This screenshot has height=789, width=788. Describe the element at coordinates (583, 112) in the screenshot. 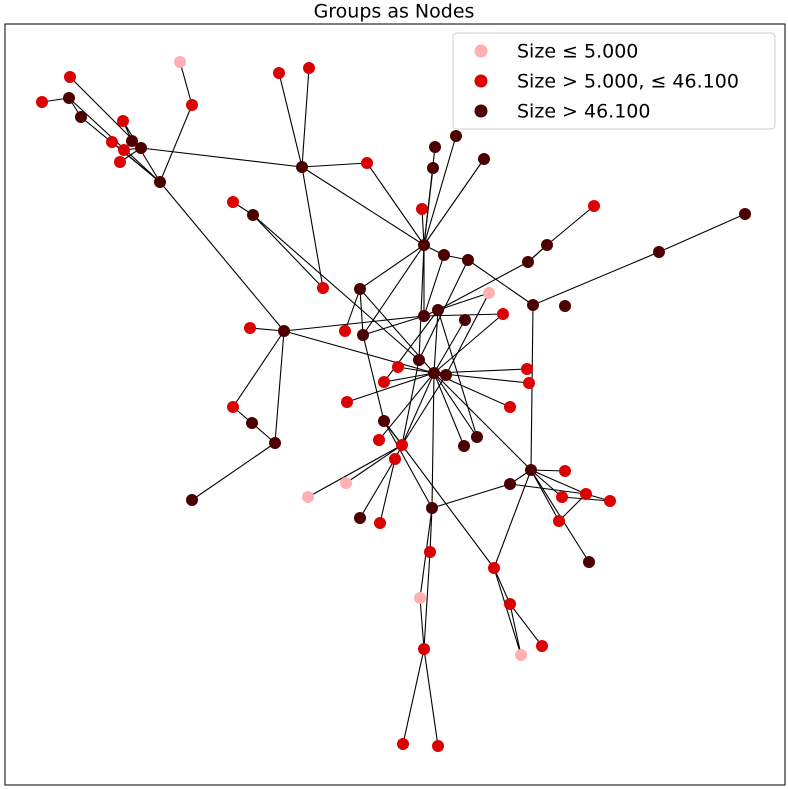

I see `legend-label: Size > 46.100` at that location.